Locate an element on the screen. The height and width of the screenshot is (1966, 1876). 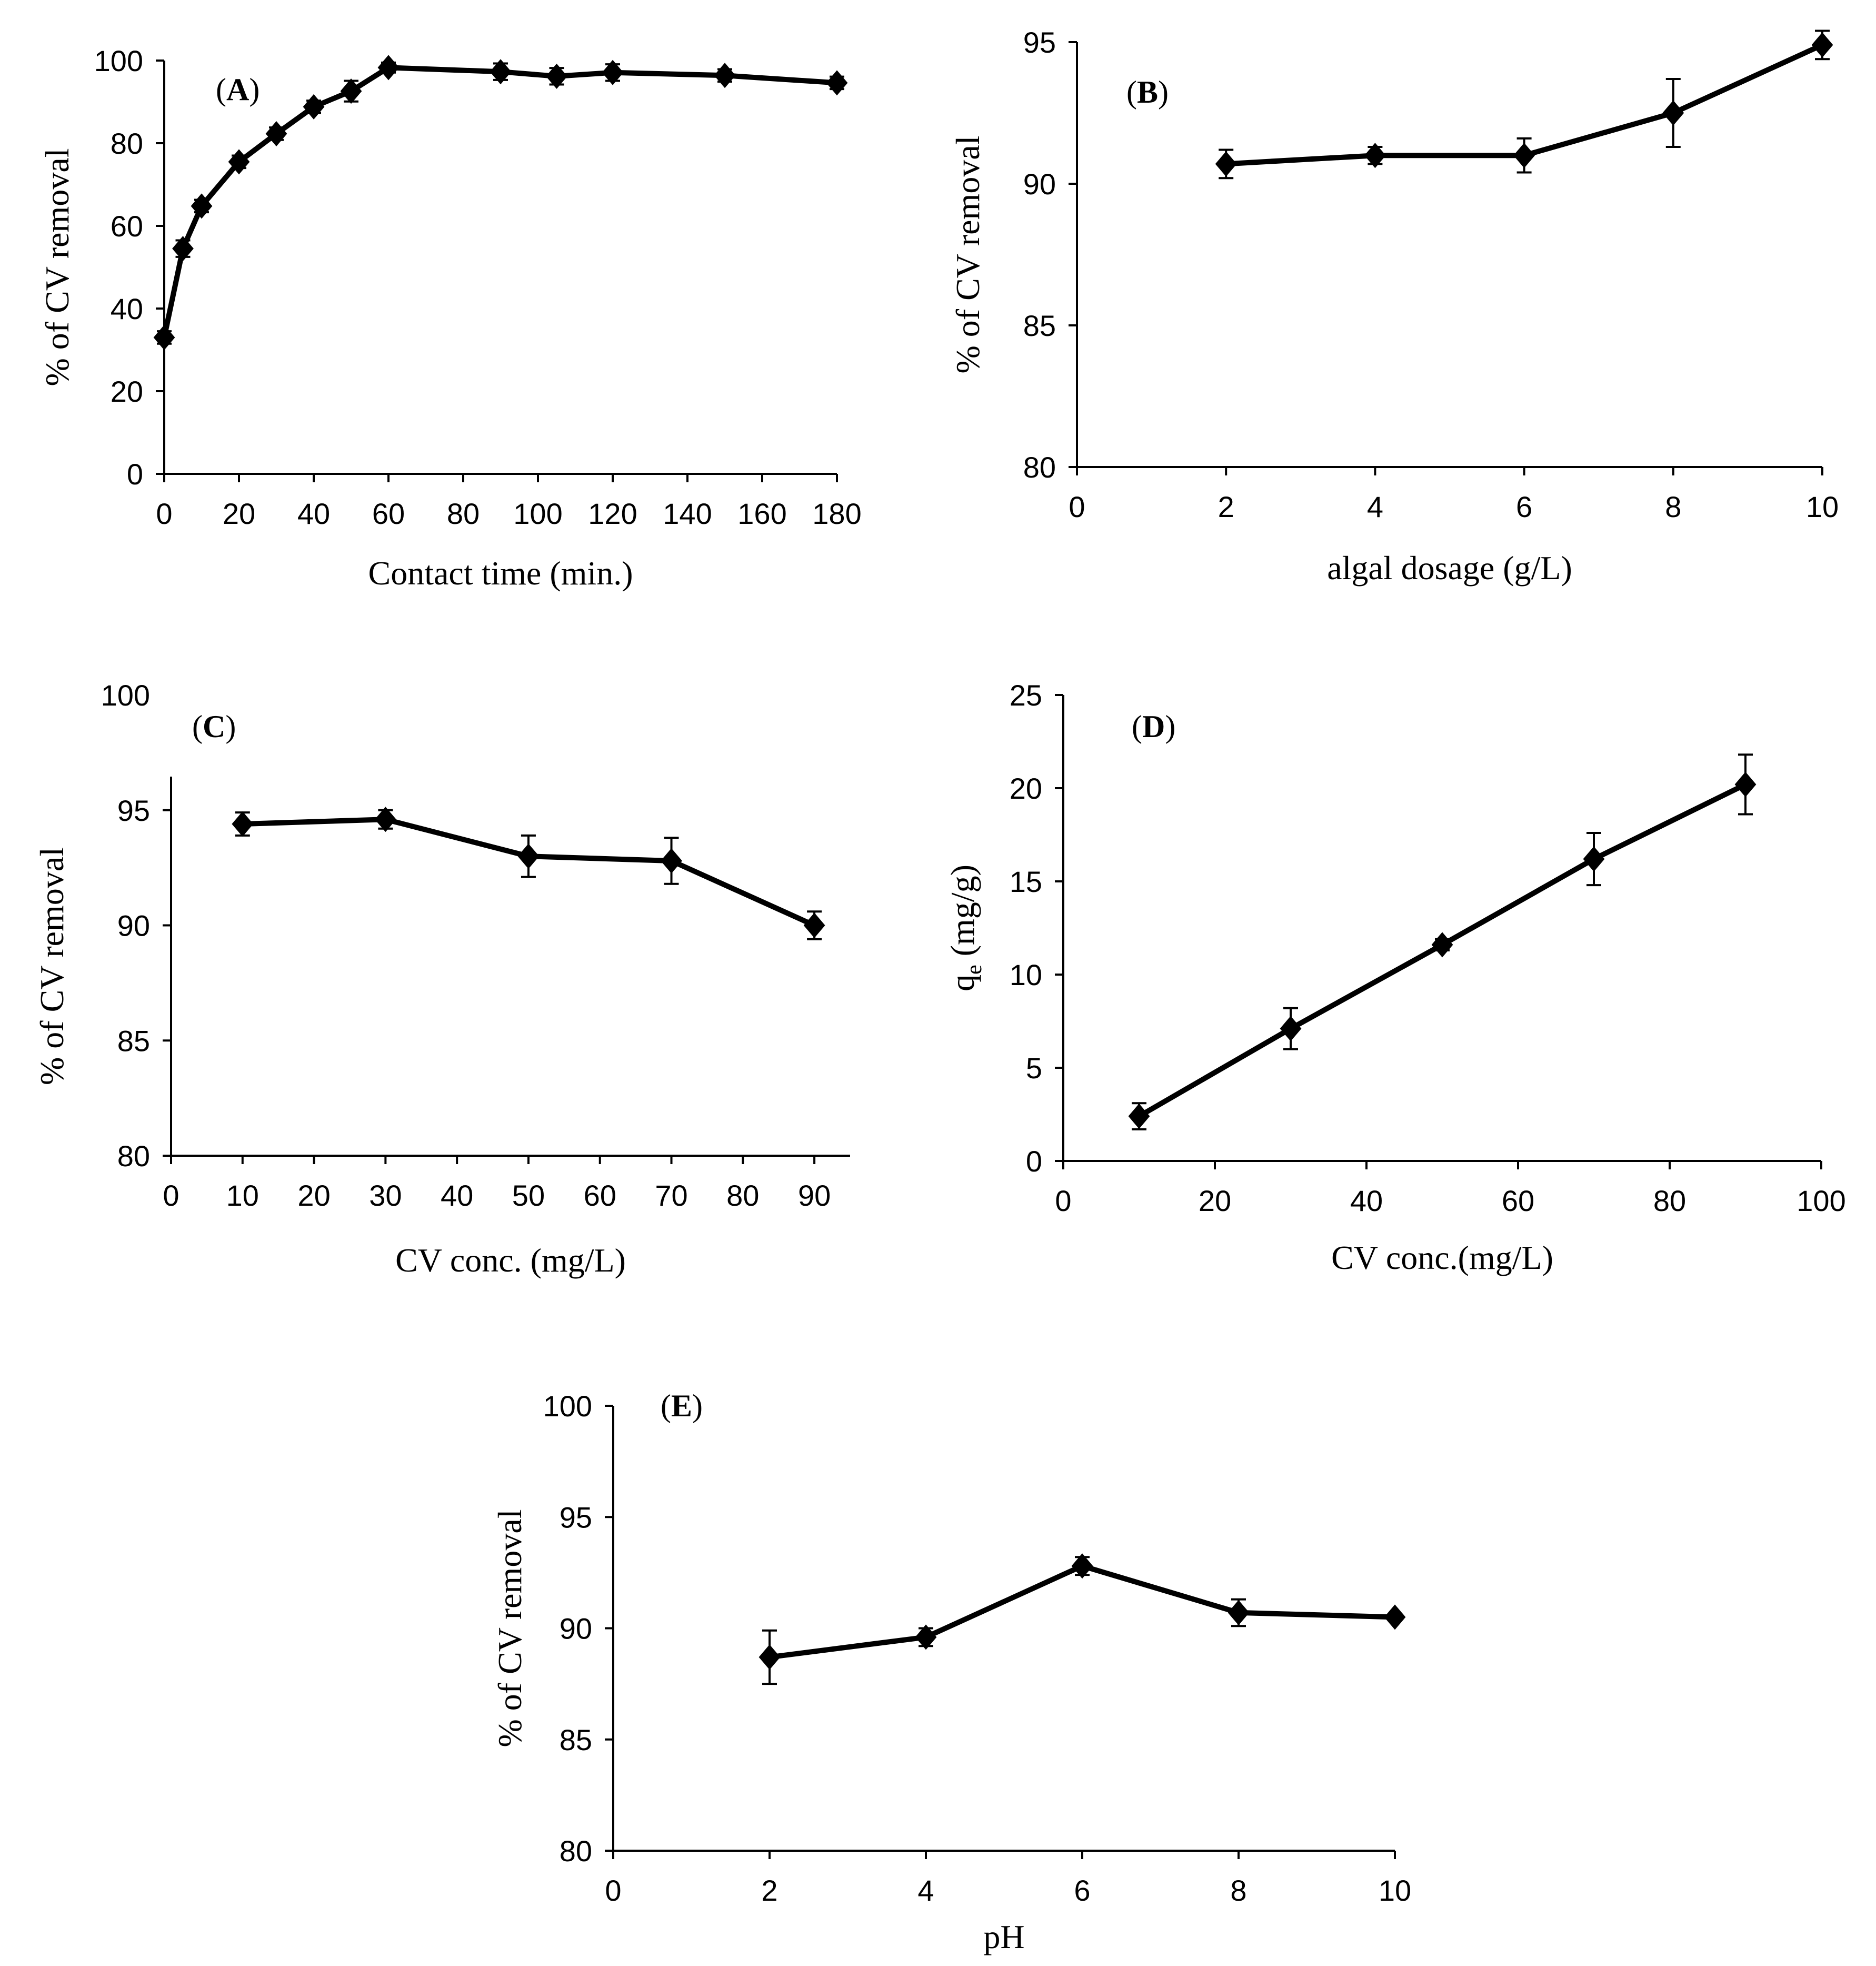
x-tick-label-c: 0 is located at coordinates (171, 1195).